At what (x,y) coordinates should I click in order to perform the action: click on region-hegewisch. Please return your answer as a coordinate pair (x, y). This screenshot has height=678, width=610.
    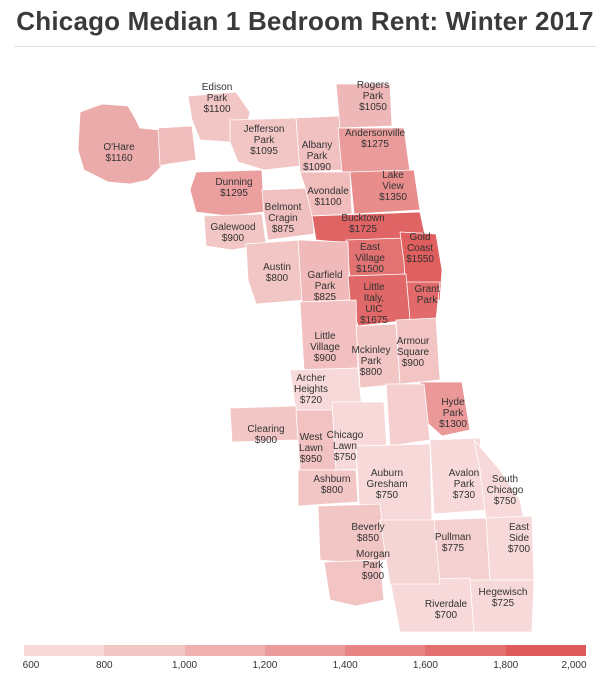
    Looking at the image, I should click on (502, 606).